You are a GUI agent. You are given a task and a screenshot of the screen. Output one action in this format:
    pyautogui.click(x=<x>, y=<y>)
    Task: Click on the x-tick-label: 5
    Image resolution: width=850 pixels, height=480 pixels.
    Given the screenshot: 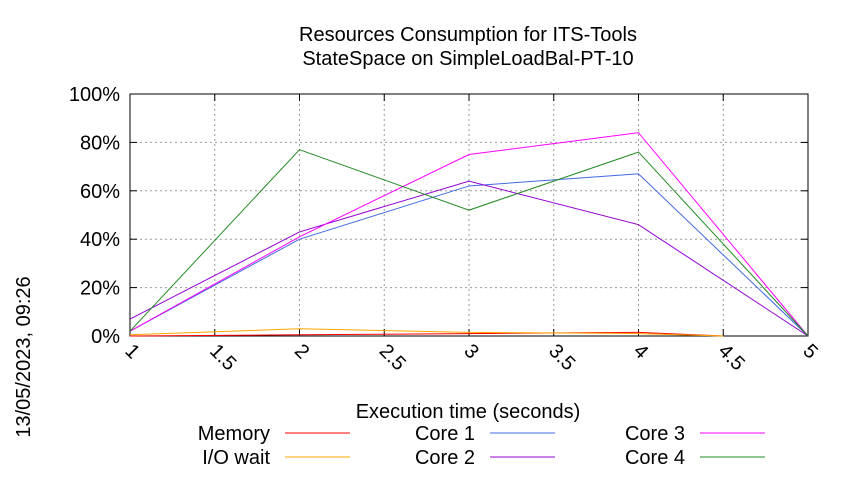 What is the action you would take?
    pyautogui.click(x=809, y=351)
    